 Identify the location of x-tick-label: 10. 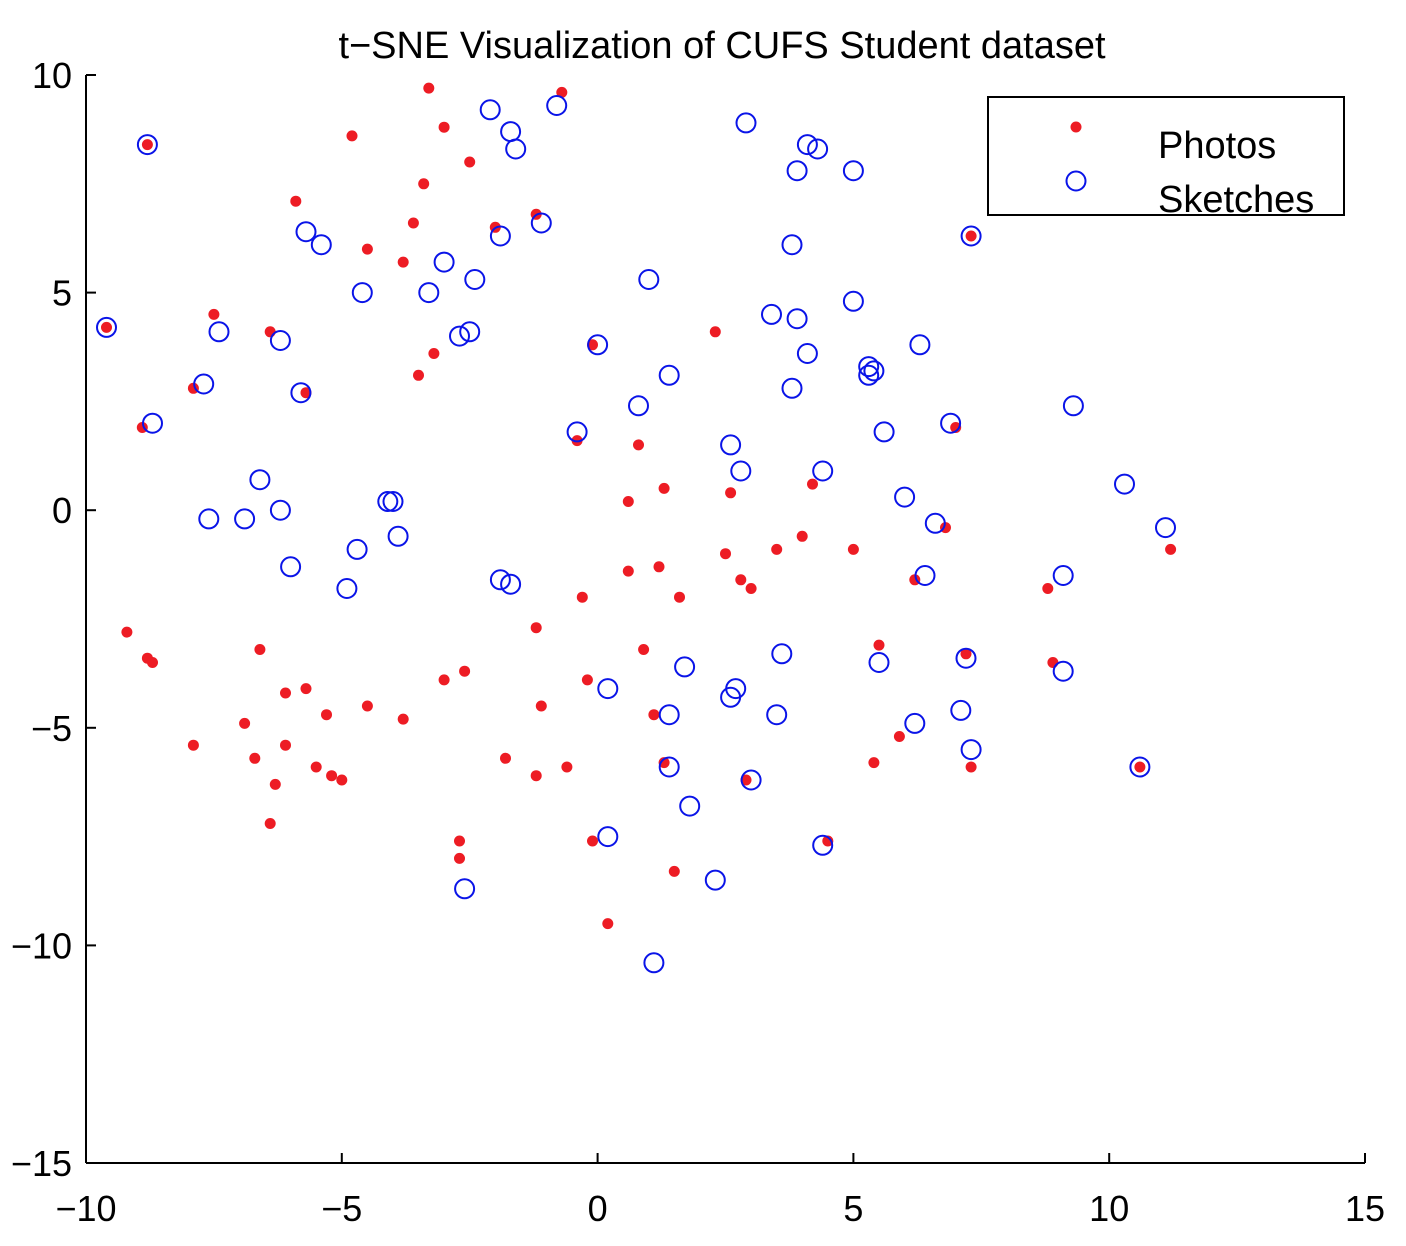
(1109, 1208).